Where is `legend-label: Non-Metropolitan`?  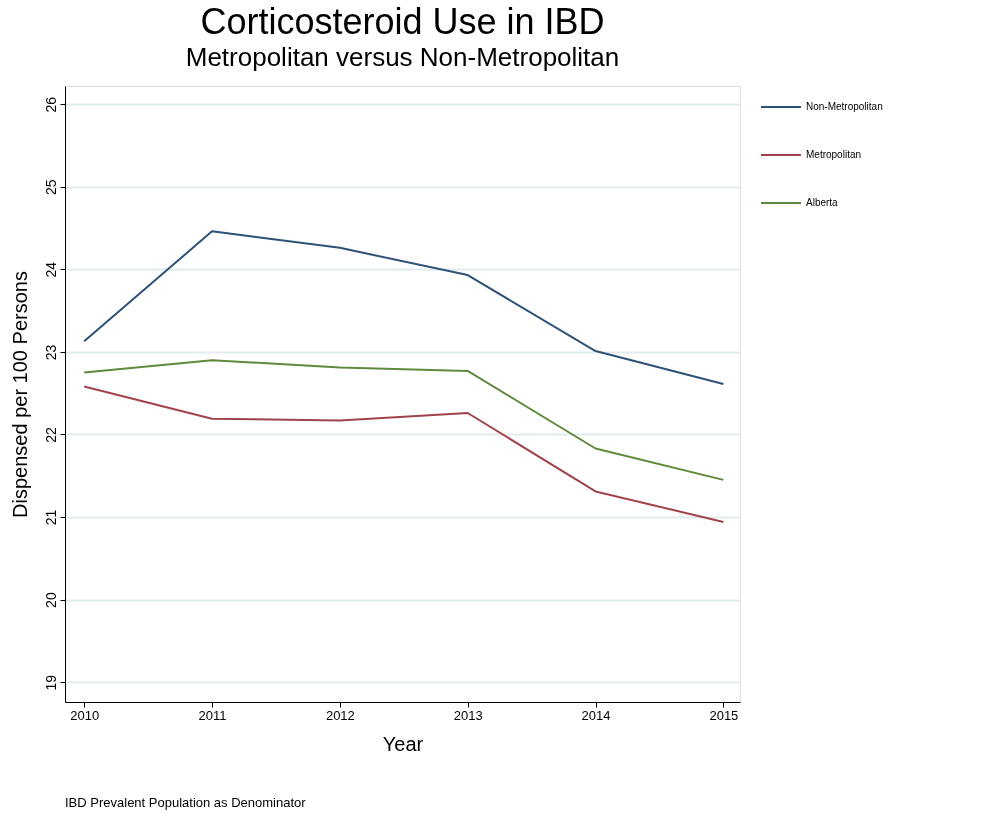 legend-label: Non-Metropolitan is located at coordinates (844, 106).